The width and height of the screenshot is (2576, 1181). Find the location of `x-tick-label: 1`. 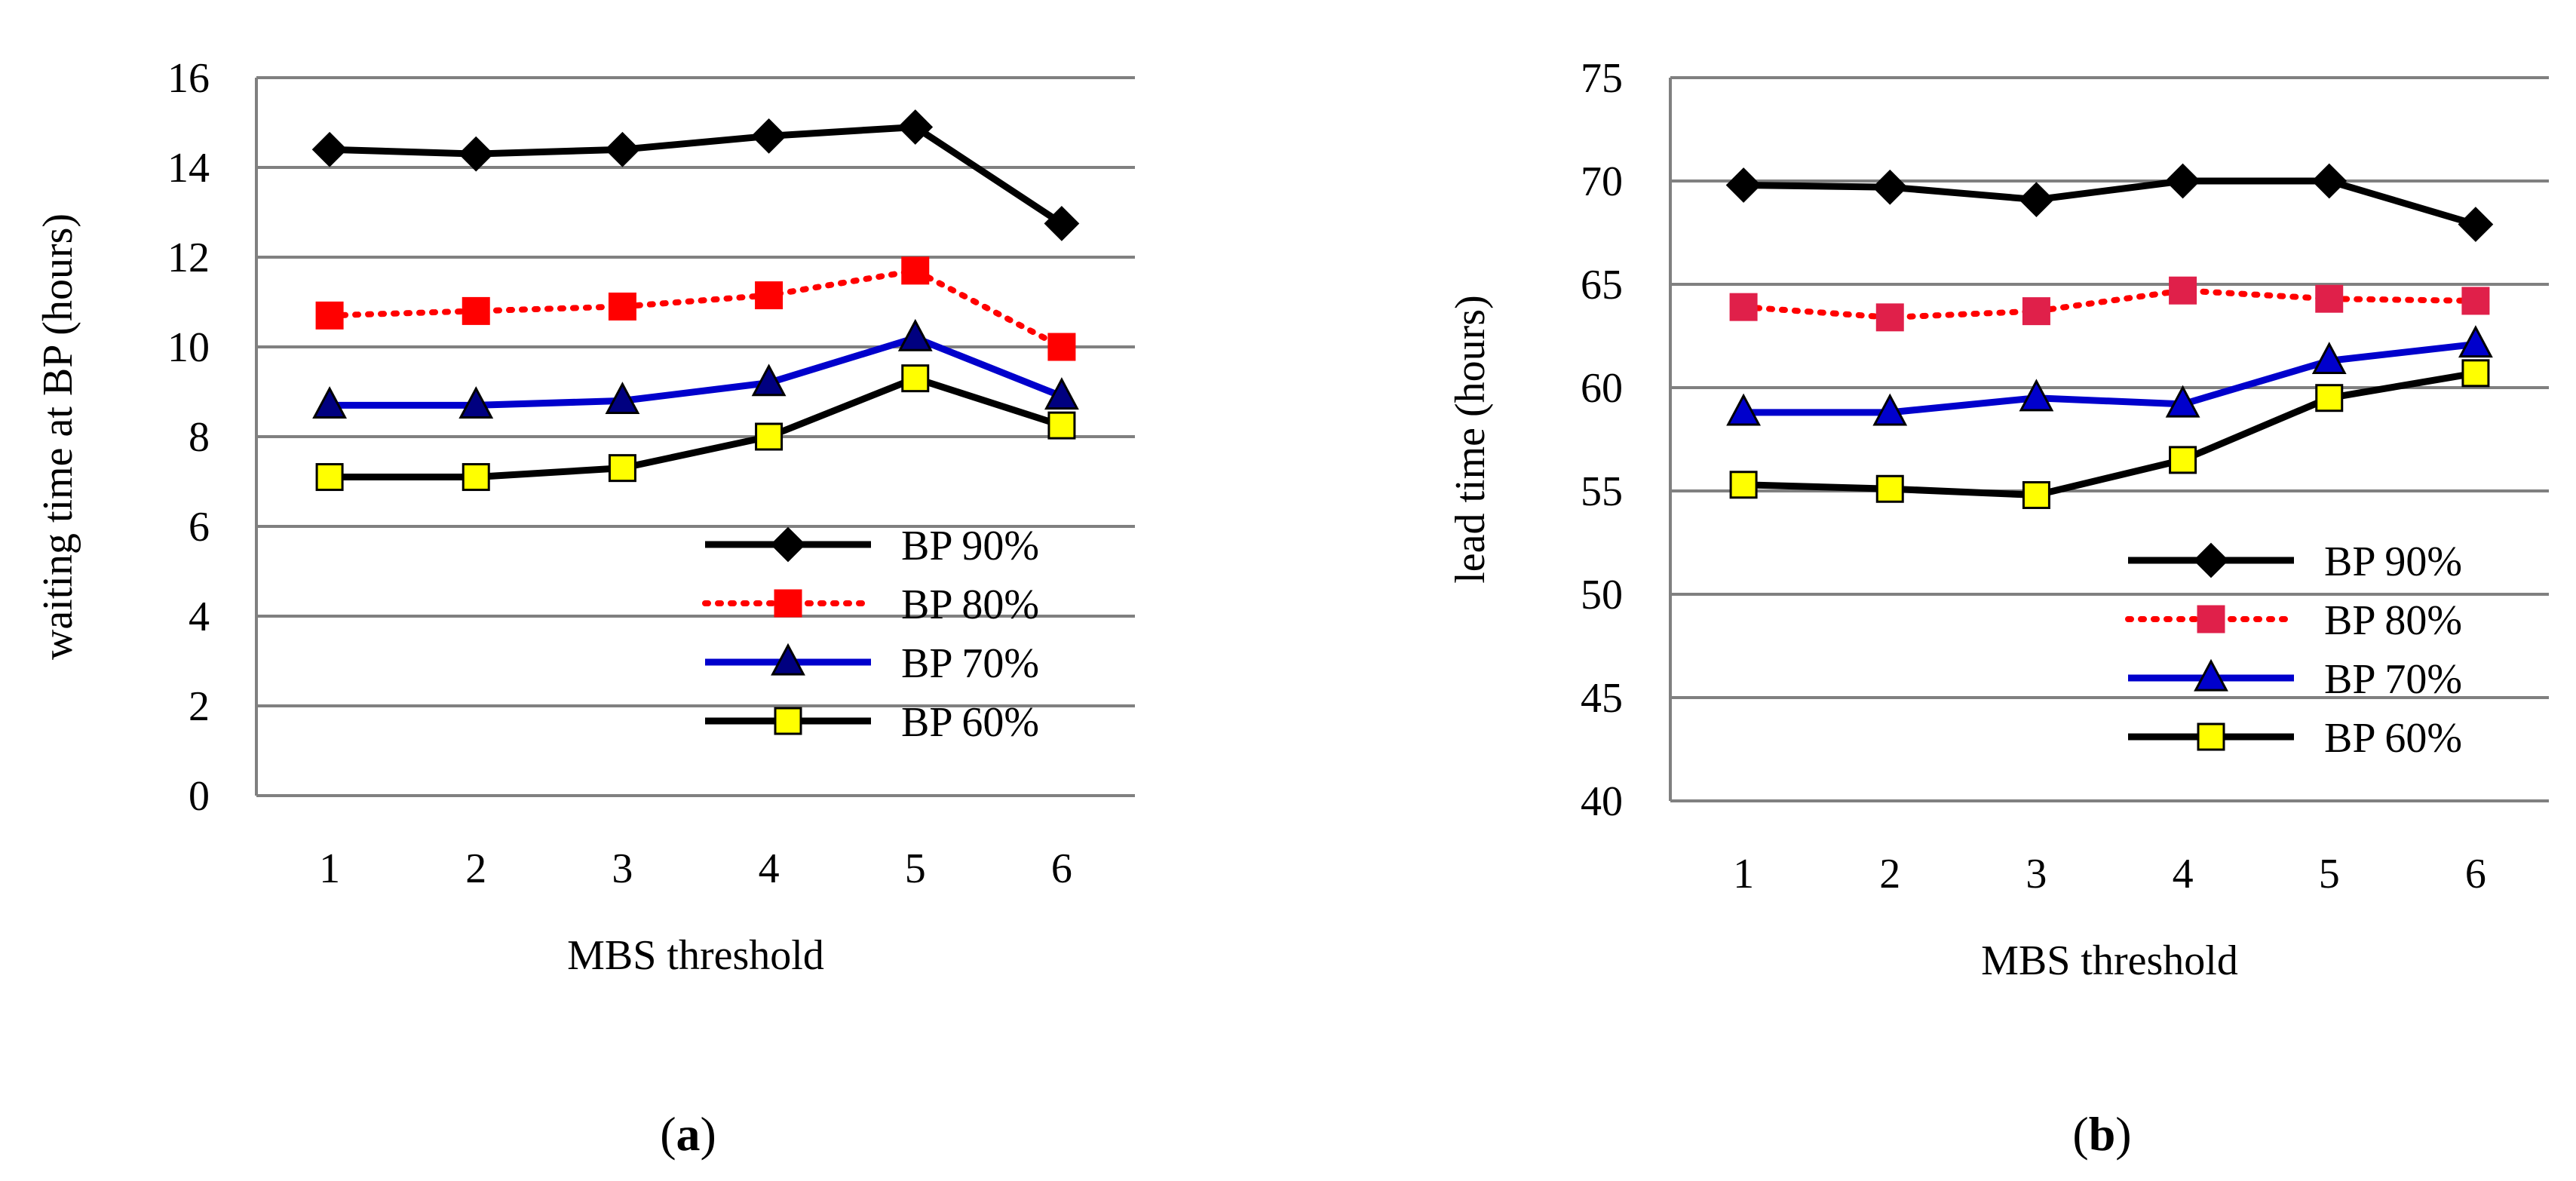

x-tick-label: 1 is located at coordinates (329, 868).